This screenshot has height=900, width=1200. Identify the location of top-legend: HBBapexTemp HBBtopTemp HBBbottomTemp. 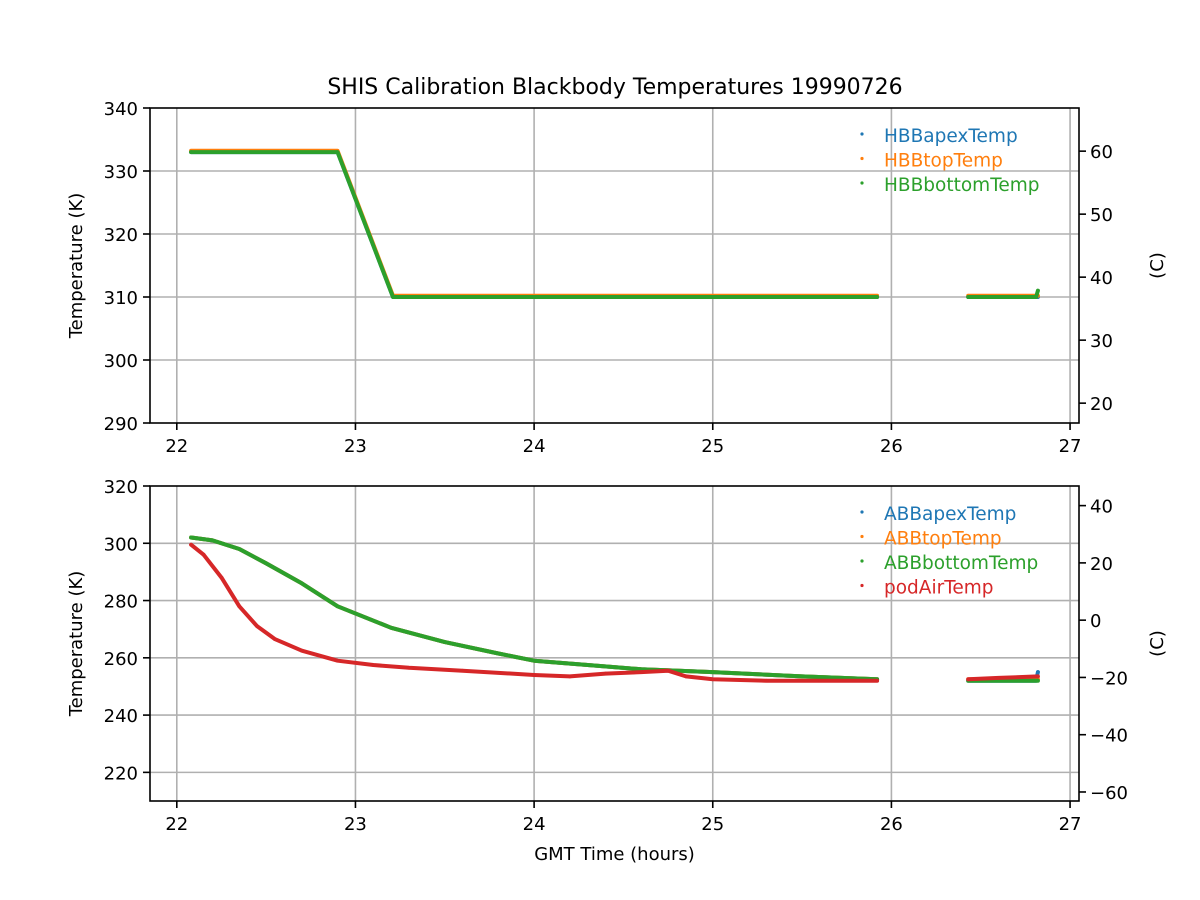
(950, 161).